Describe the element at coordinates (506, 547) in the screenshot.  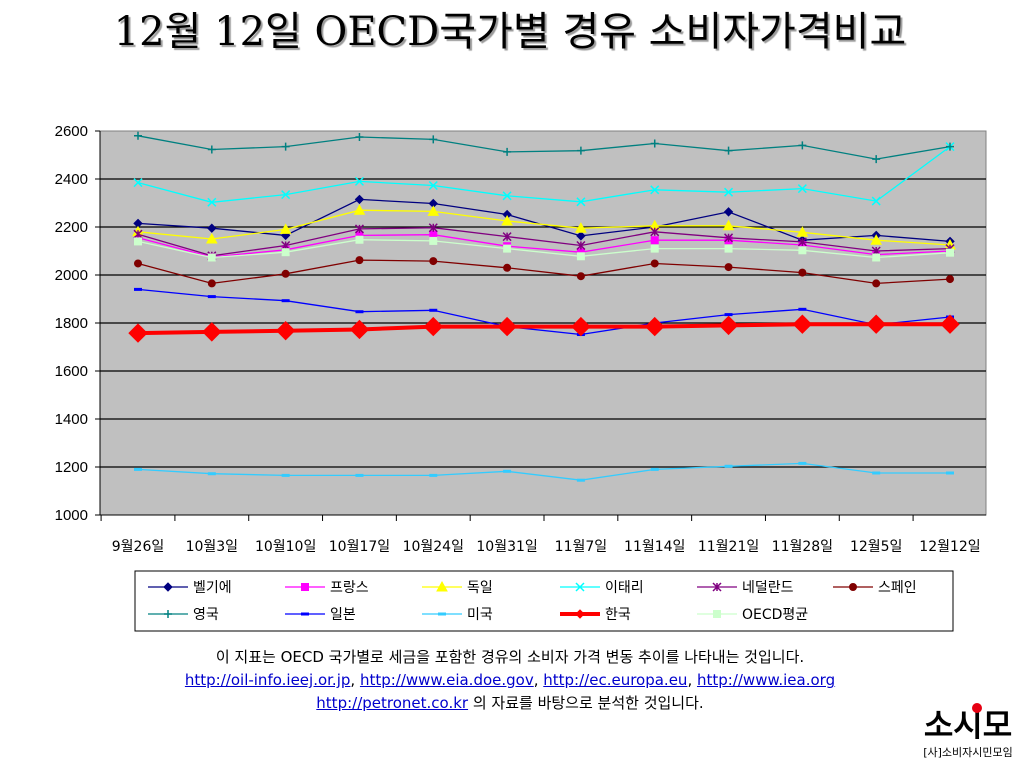
I see `x-tick-label: 10월31일` at that location.